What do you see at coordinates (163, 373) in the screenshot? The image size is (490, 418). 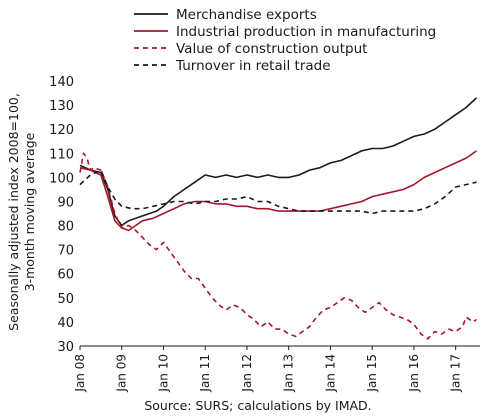 I see `x-tick-label: Jan 10` at bounding box center [163, 373].